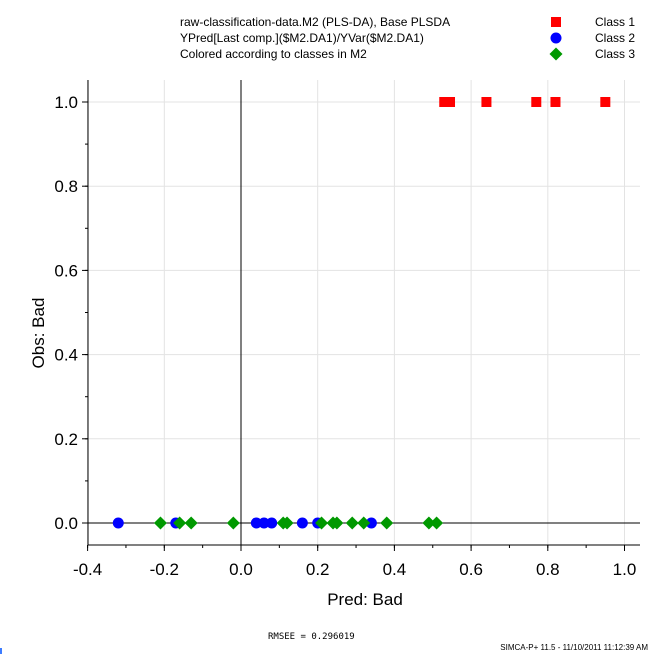  What do you see at coordinates (241, 569) in the screenshot?
I see `x-tick-label: 0.0` at bounding box center [241, 569].